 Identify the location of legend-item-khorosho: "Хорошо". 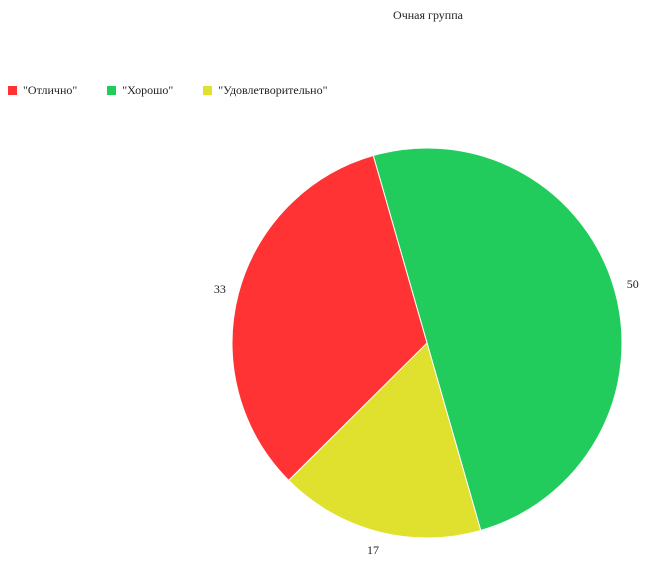
(140, 90).